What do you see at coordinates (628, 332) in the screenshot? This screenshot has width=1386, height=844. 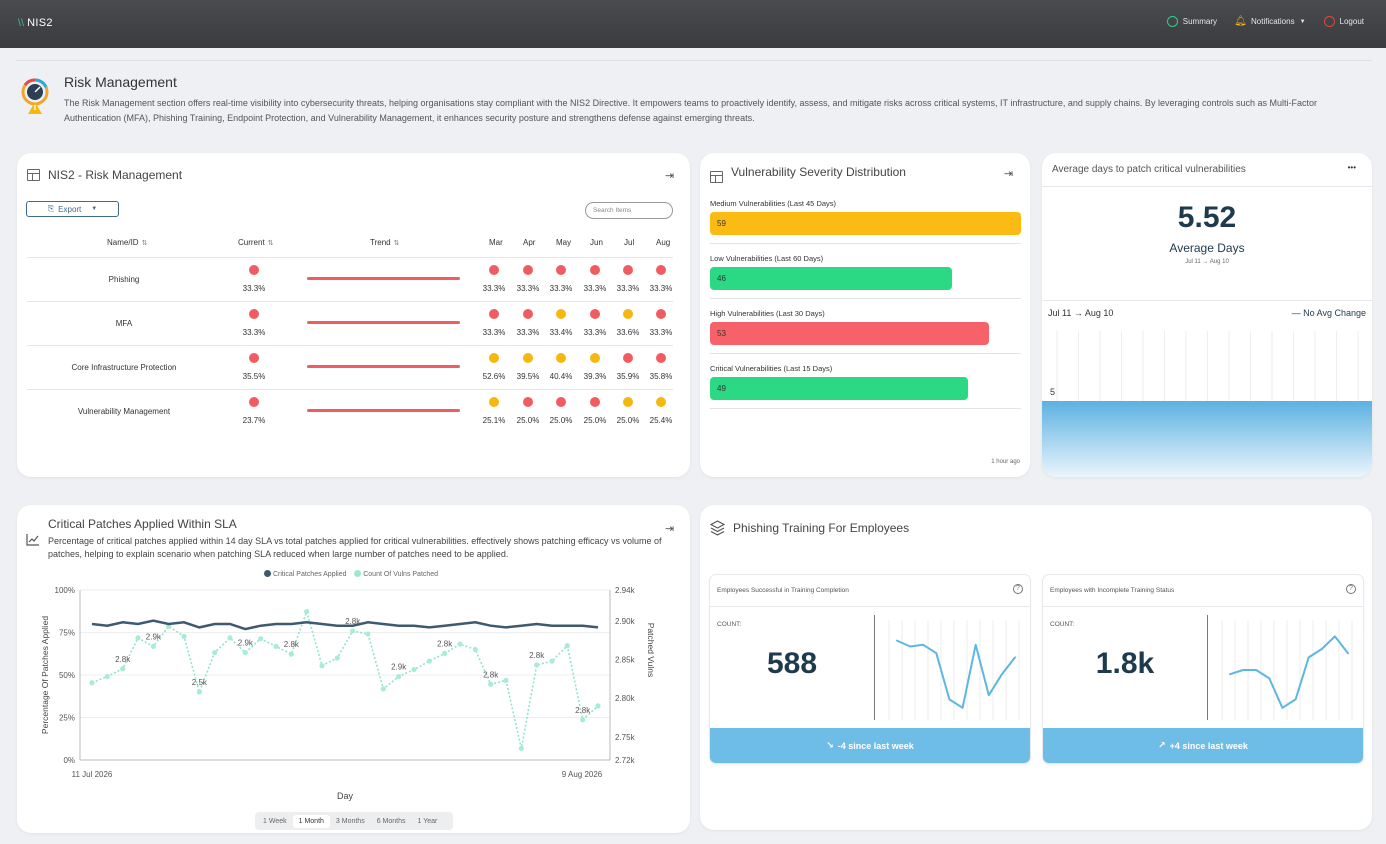 I see `month-value: 33.6%` at bounding box center [628, 332].